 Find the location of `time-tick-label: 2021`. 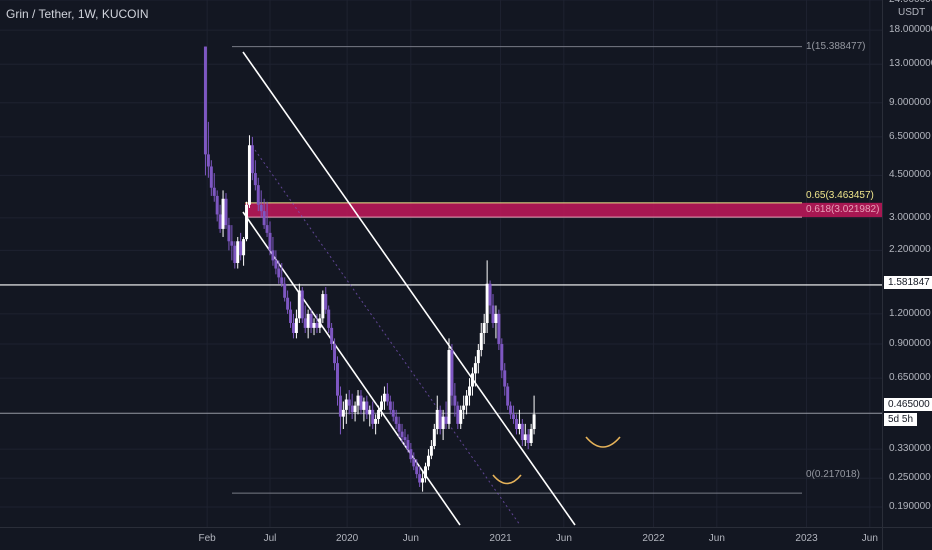

time-tick-label: 2021 is located at coordinates (500, 538).